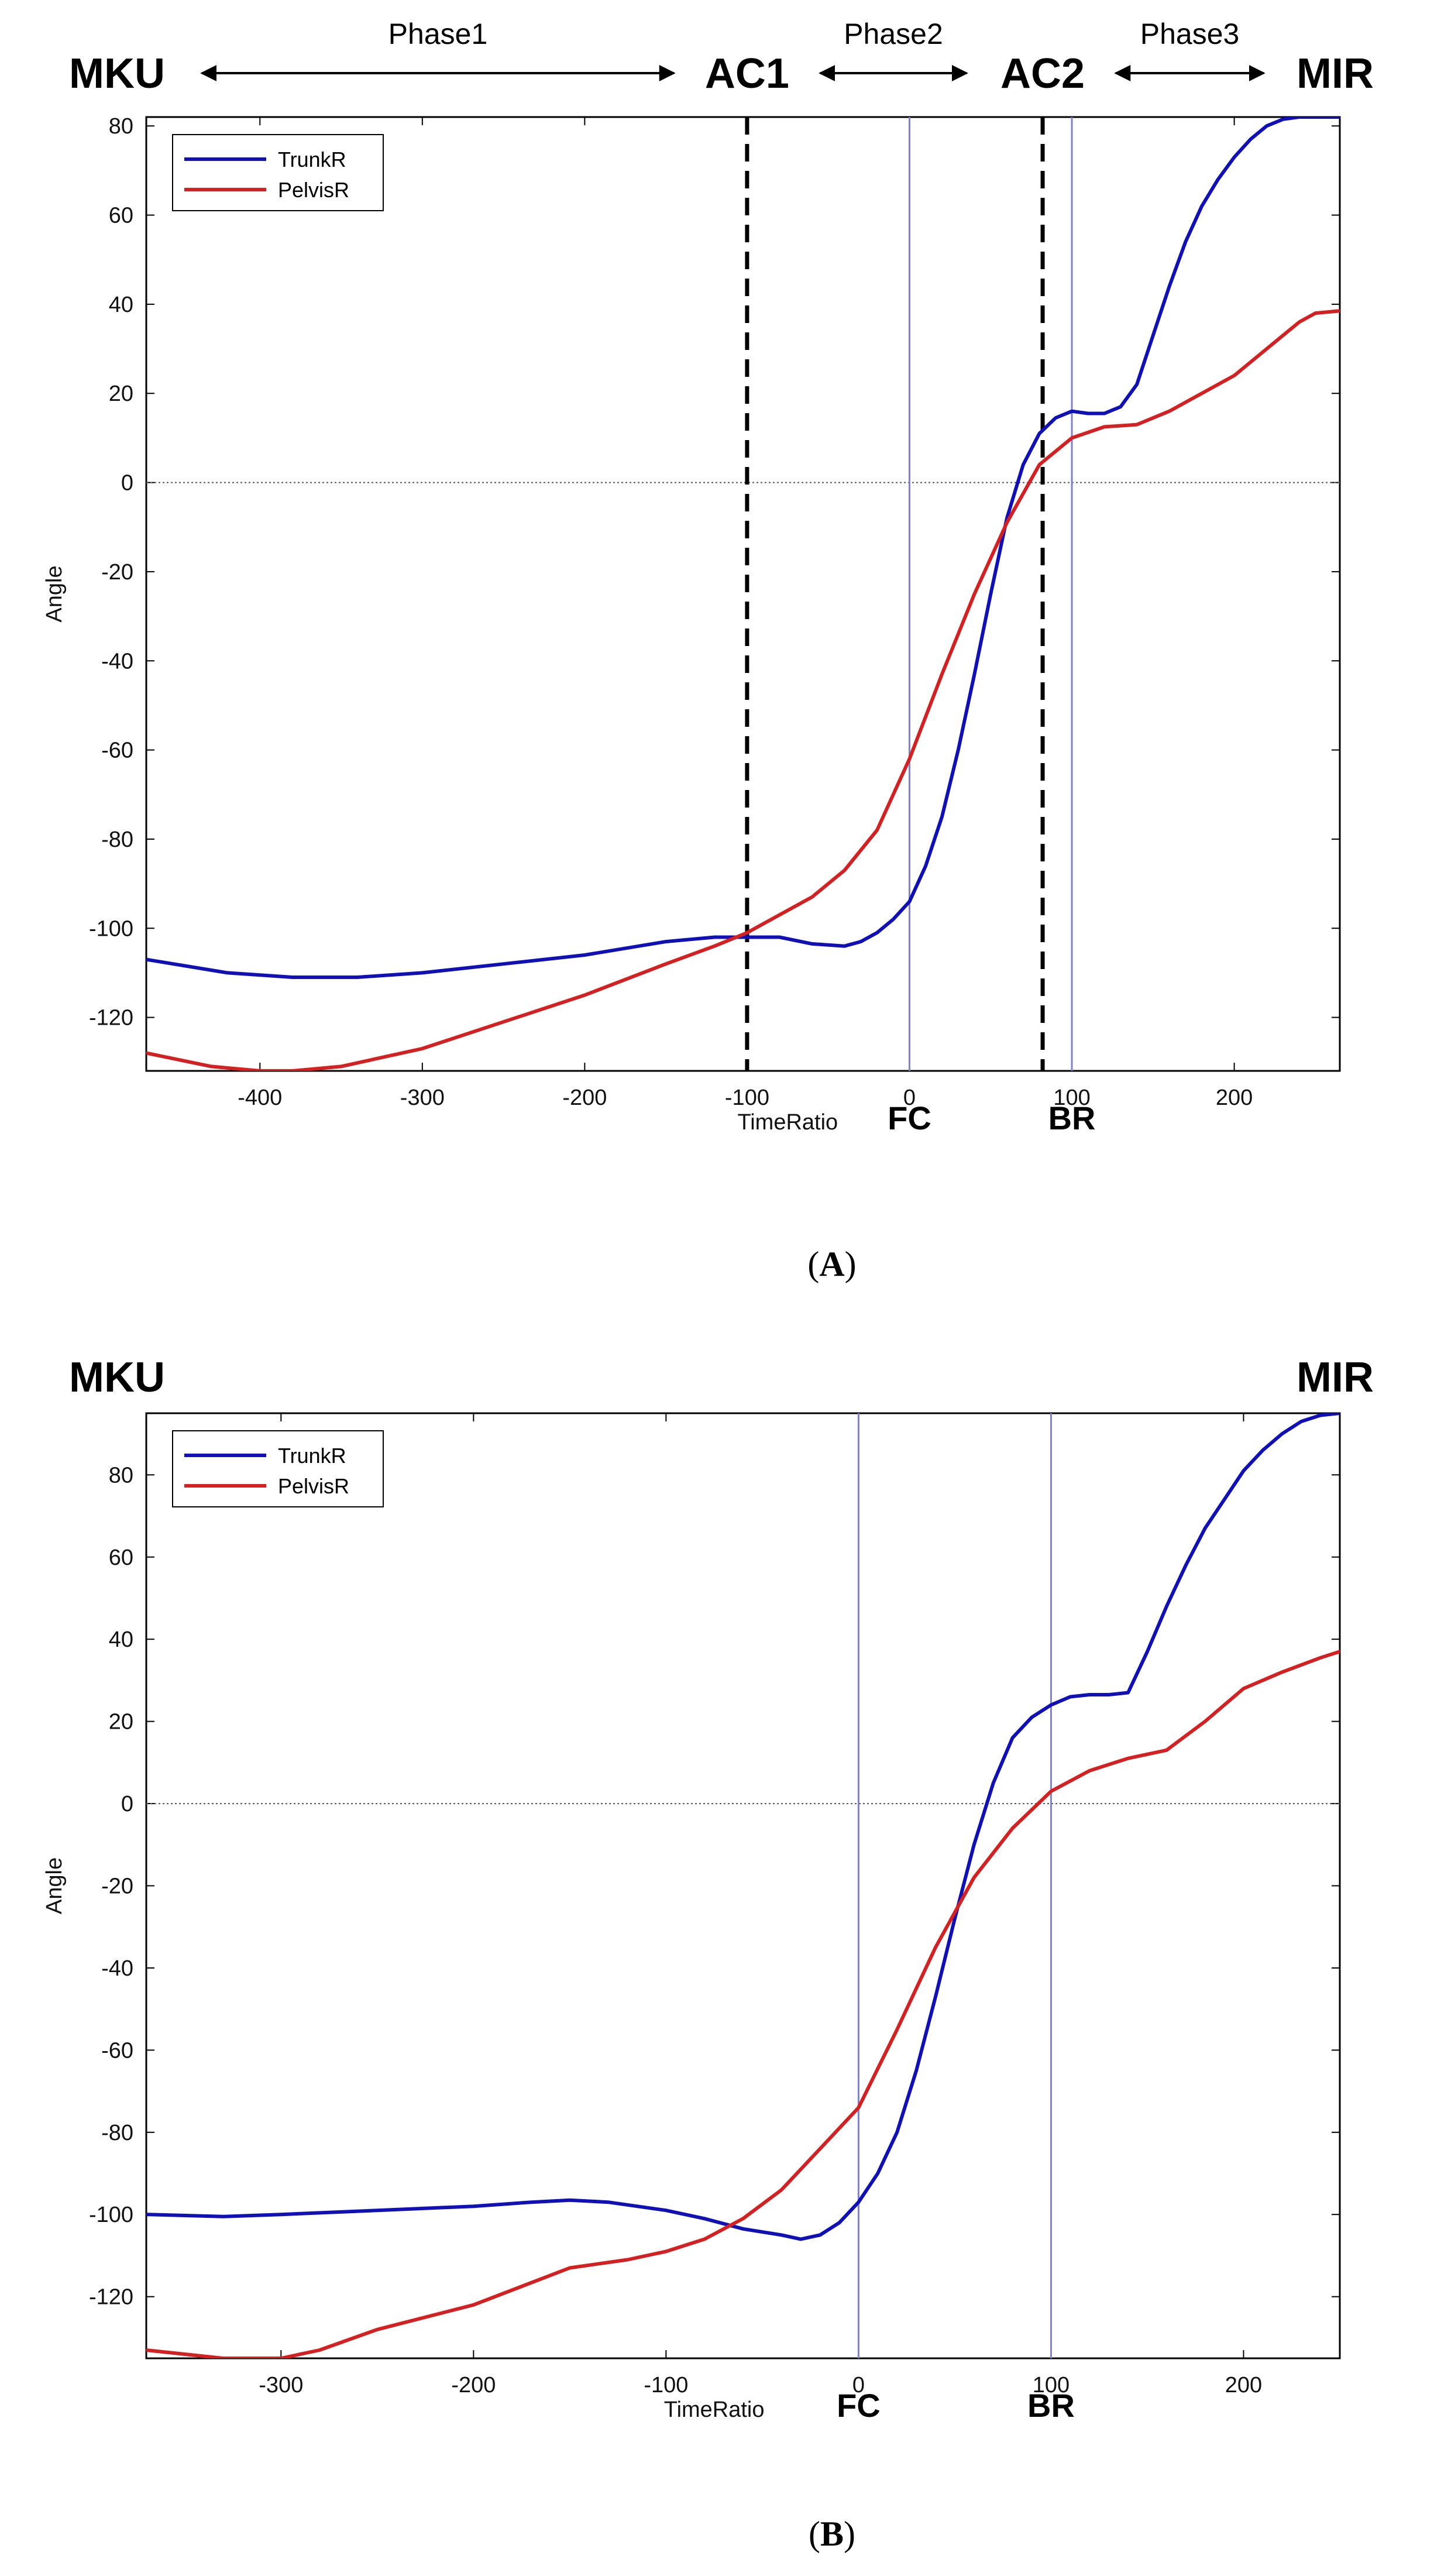 The image size is (1434, 2576). I want to click on phase2-label: Phase2, so click(893, 34).